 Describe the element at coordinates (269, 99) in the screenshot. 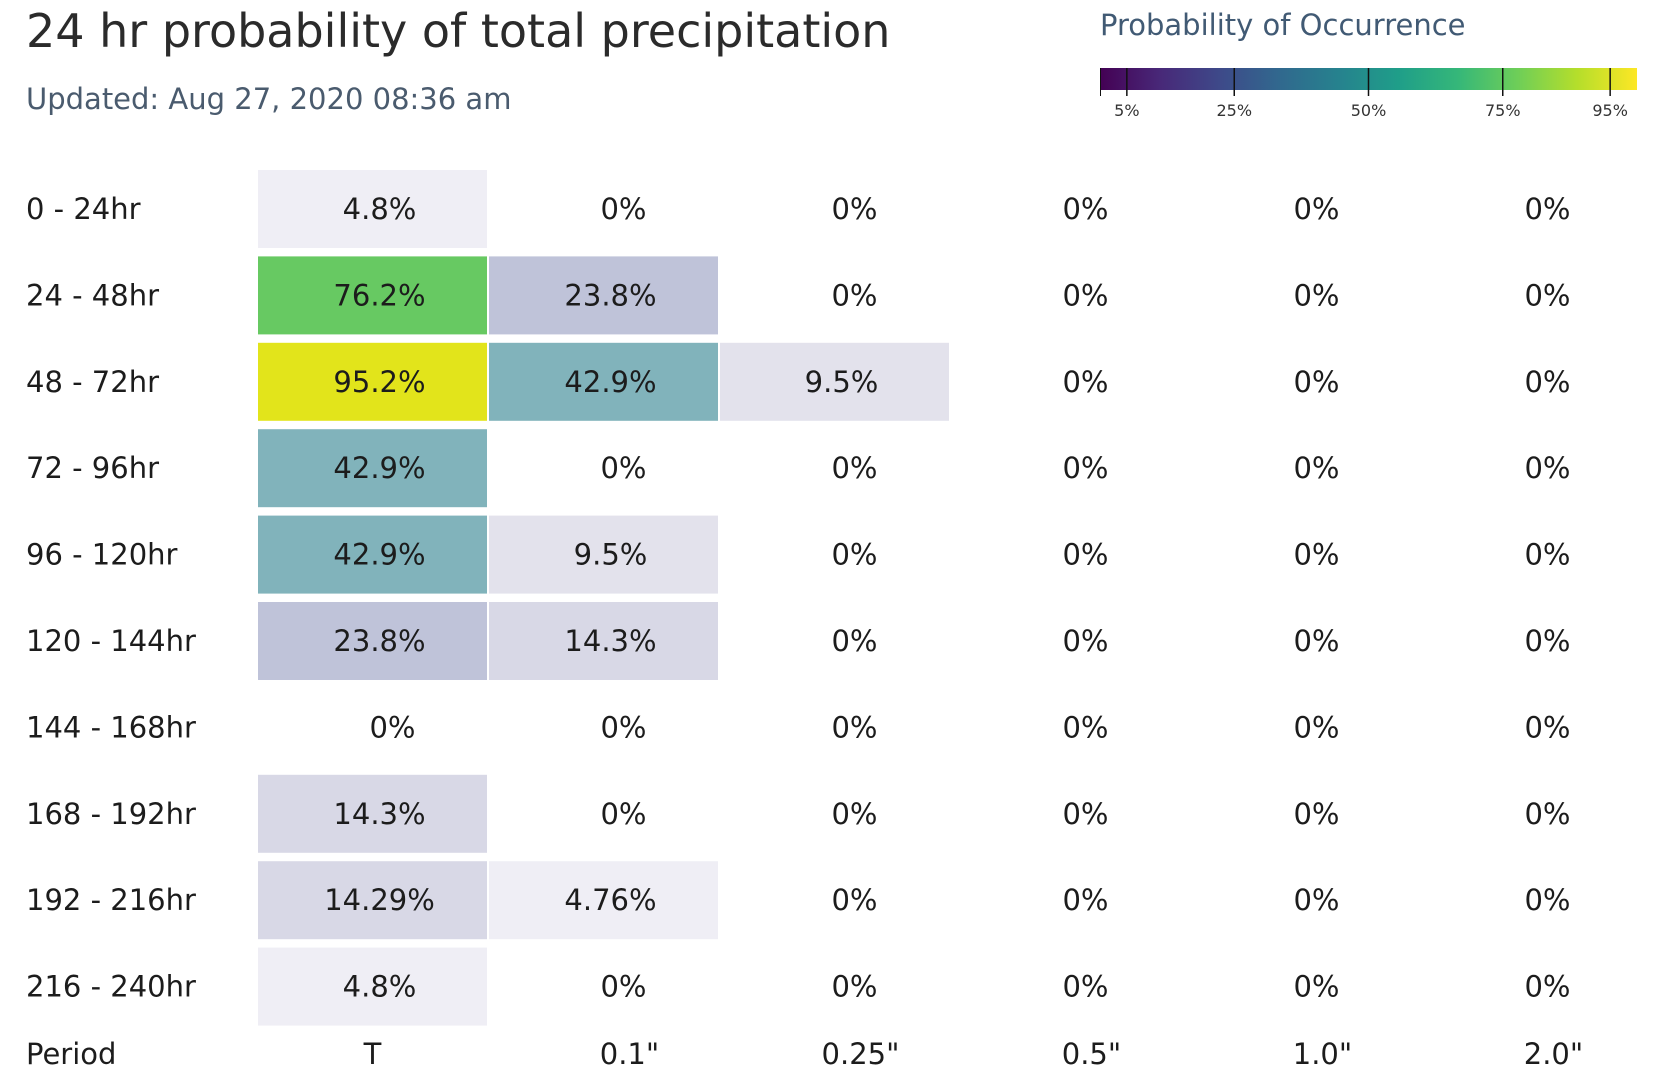

I see `chart-subtitle: Updated: Aug 27, 2020 08:36 am` at that location.